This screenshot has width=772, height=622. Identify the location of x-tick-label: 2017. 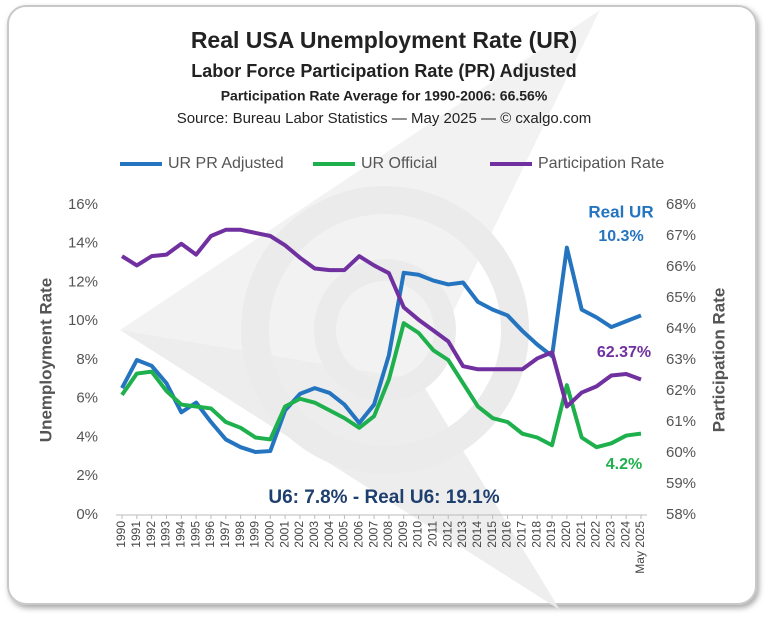
(522, 534).